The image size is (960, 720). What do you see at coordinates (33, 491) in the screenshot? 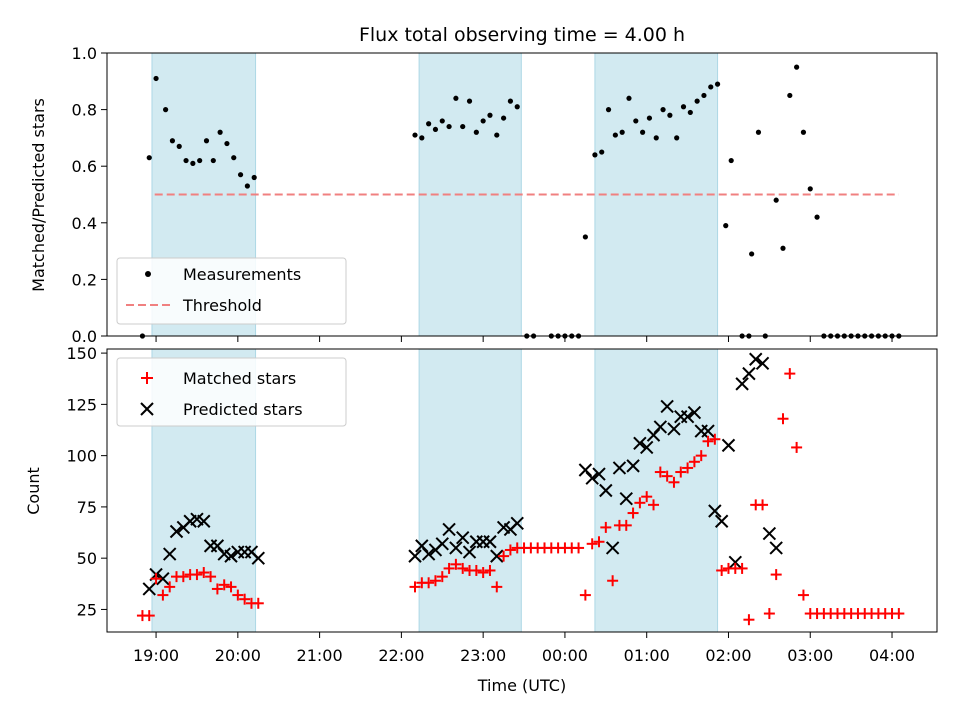
I see `bottom-y-axis-label: Count` at bounding box center [33, 491].